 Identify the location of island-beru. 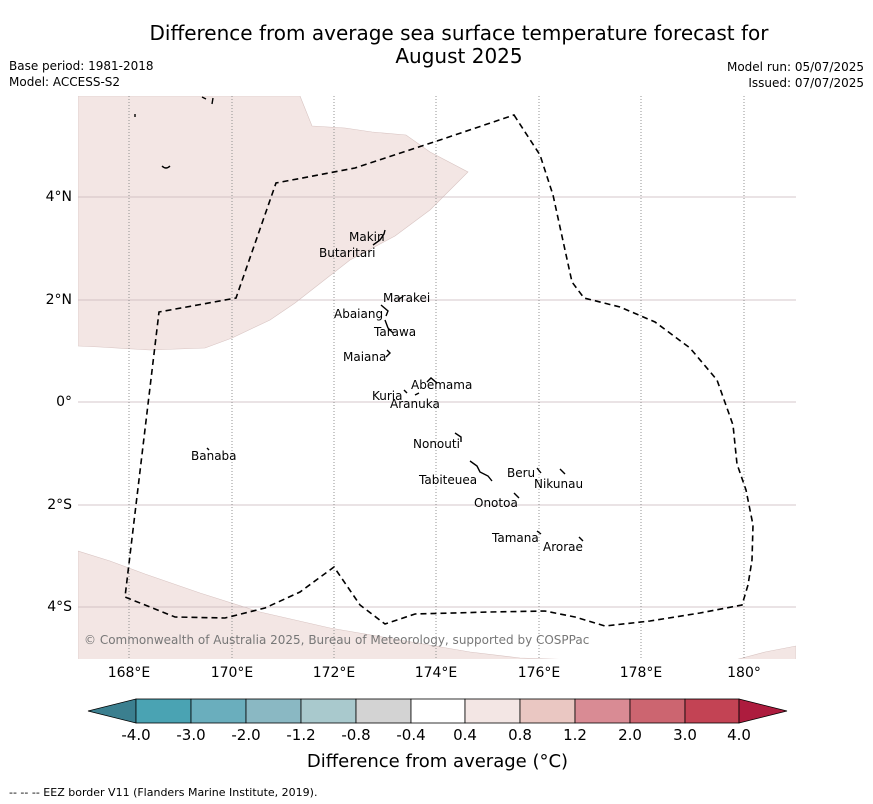
(539, 470).